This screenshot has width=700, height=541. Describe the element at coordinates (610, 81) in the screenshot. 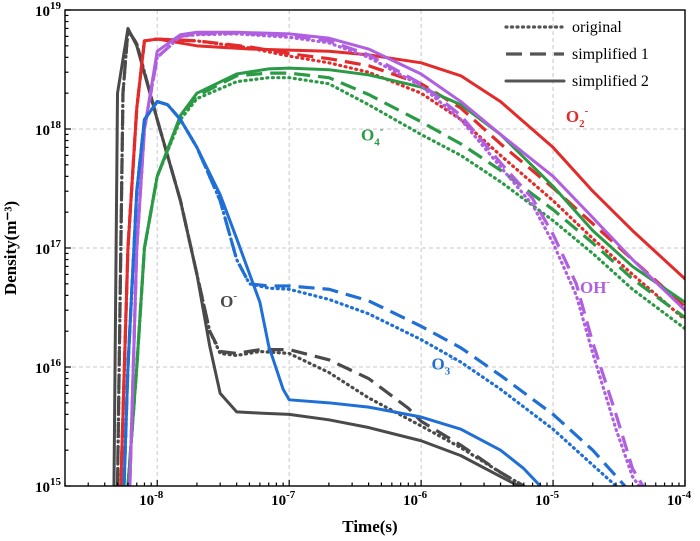

I see `legend-label: simplified 2` at that location.